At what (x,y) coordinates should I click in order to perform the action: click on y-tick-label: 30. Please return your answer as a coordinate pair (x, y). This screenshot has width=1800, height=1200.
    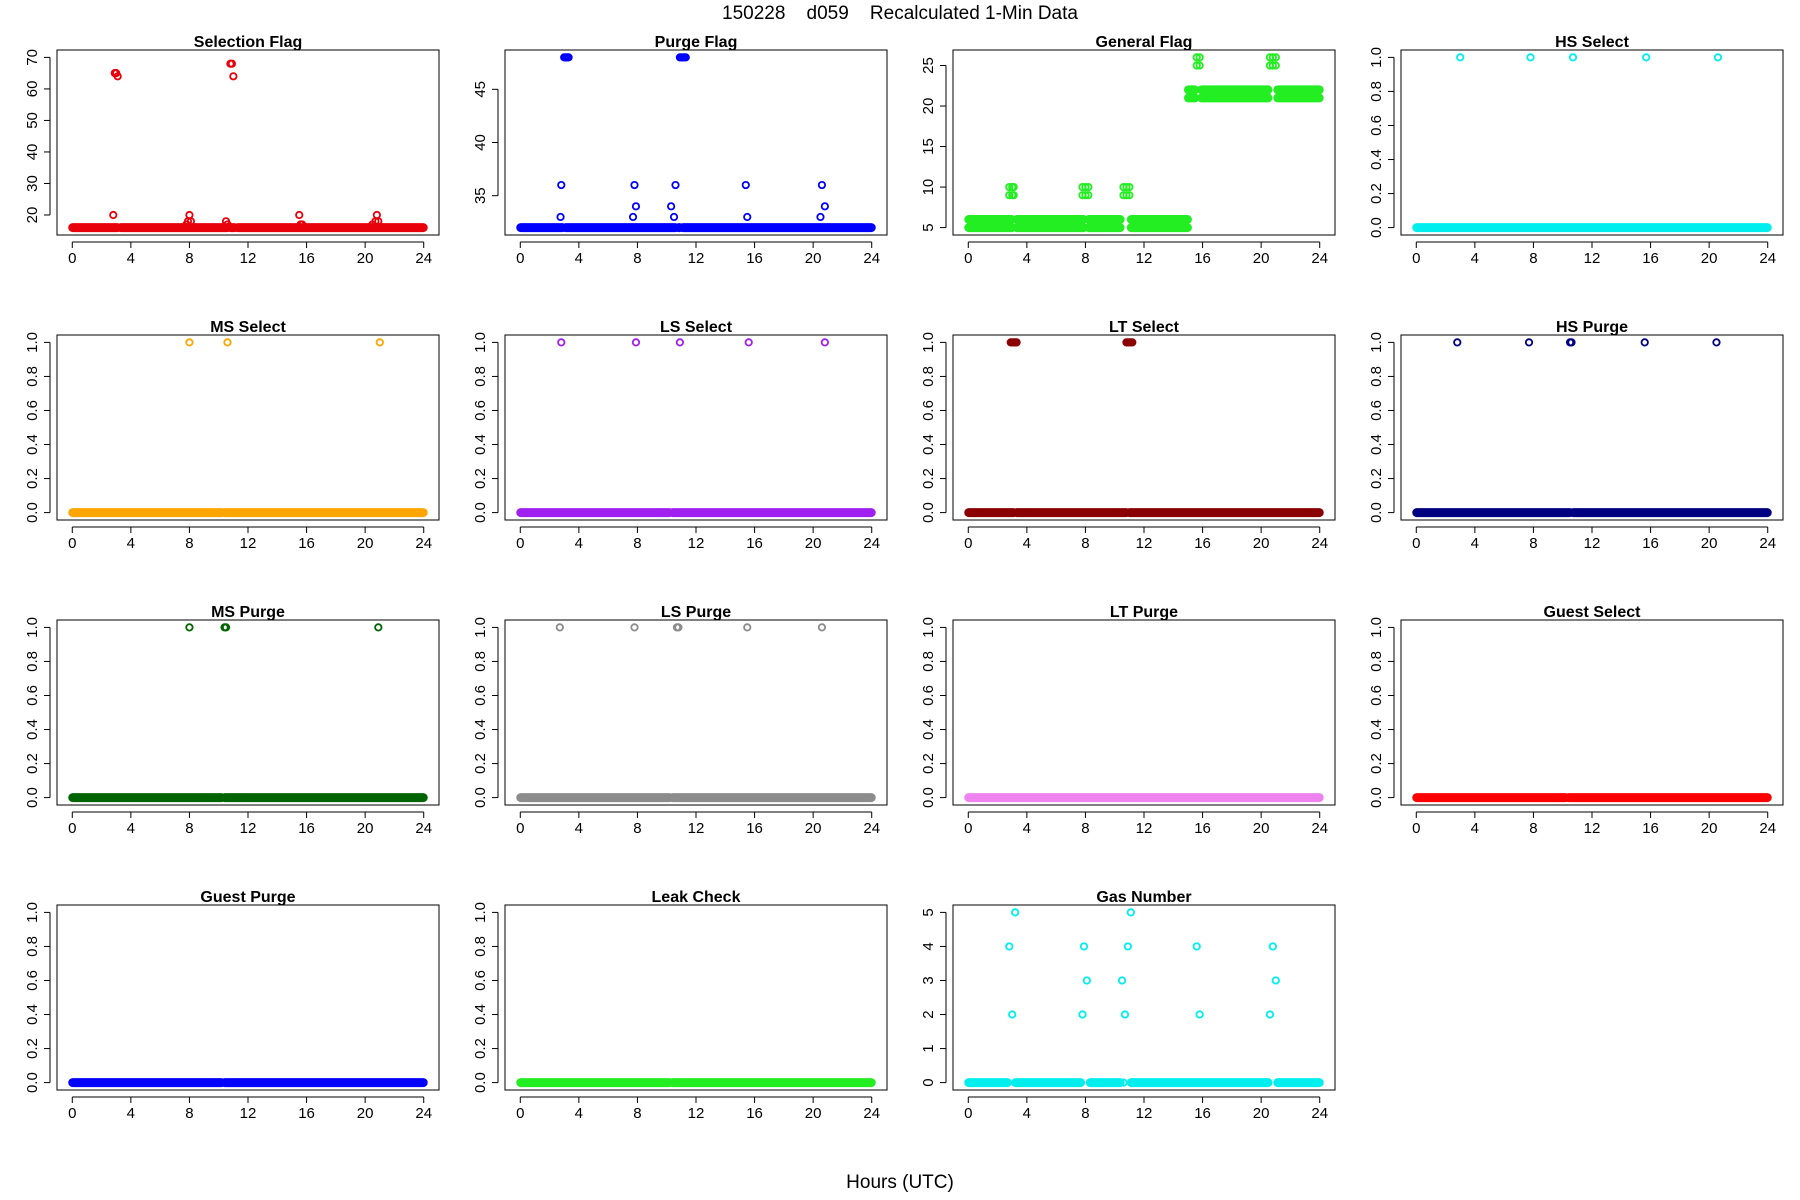
    Looking at the image, I should click on (32, 183).